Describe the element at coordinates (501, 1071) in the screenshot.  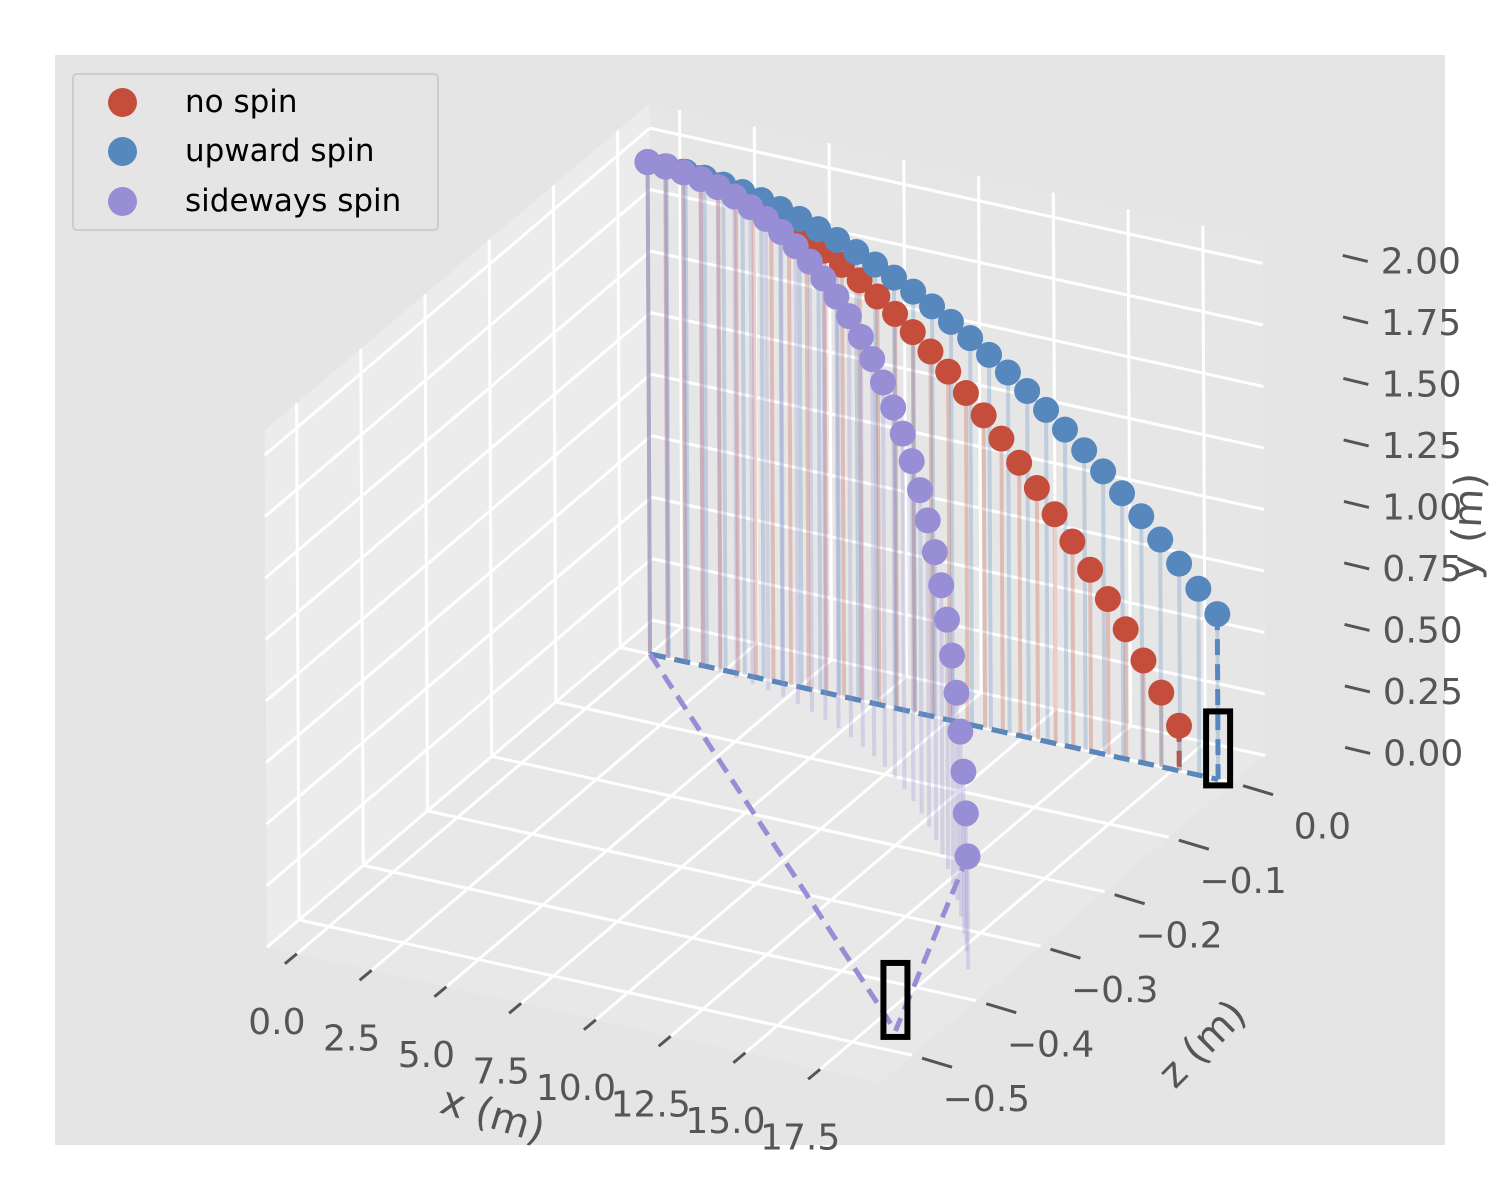
I see `tick-label: 7.5` at that location.